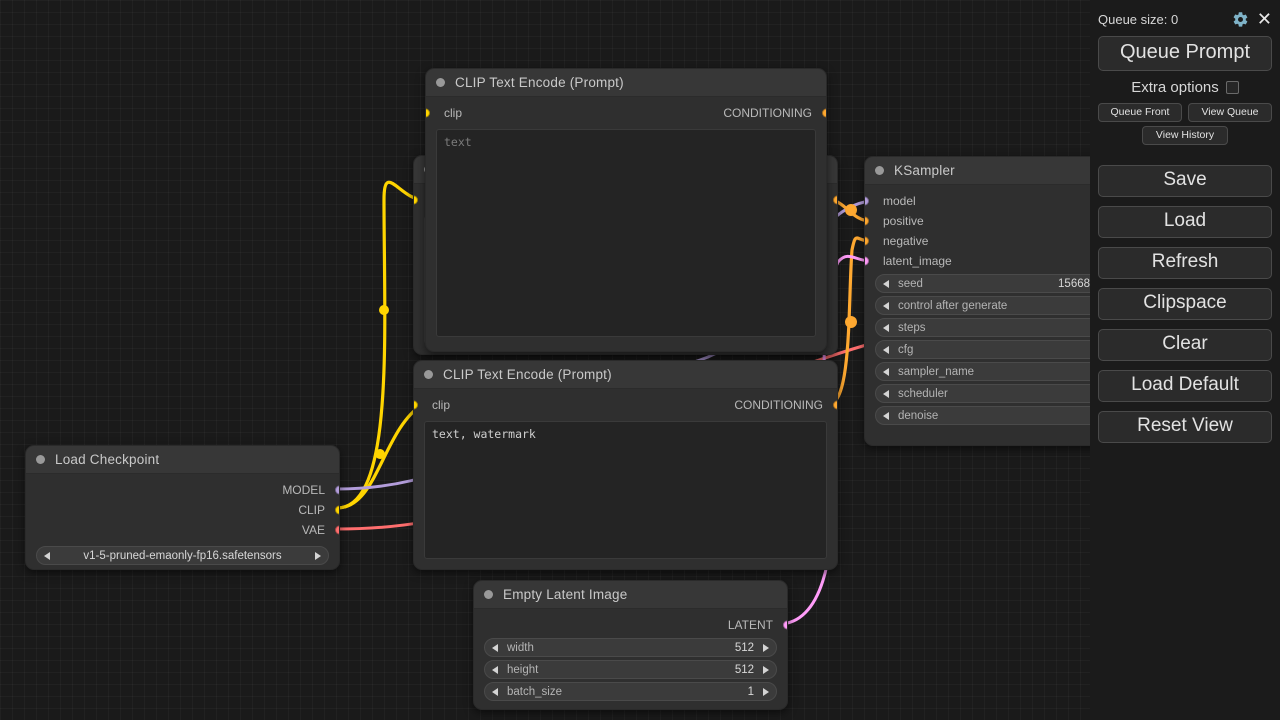 The width and height of the screenshot is (1280, 720). I want to click on widget-batch-size: batch_size 1, so click(630, 691).